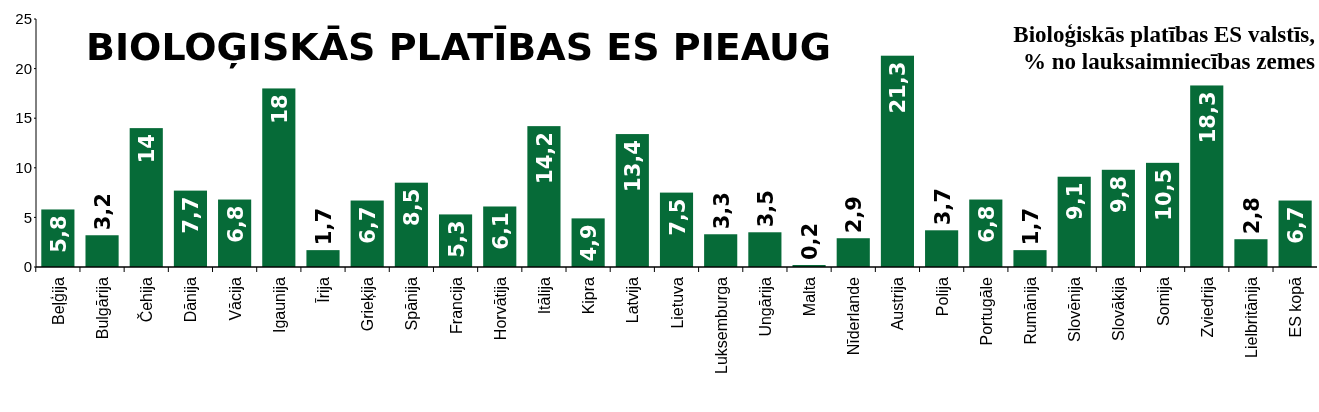 The width and height of the screenshot is (1319, 412). What do you see at coordinates (191, 299) in the screenshot?
I see `x-tick-label: Dānija` at bounding box center [191, 299].